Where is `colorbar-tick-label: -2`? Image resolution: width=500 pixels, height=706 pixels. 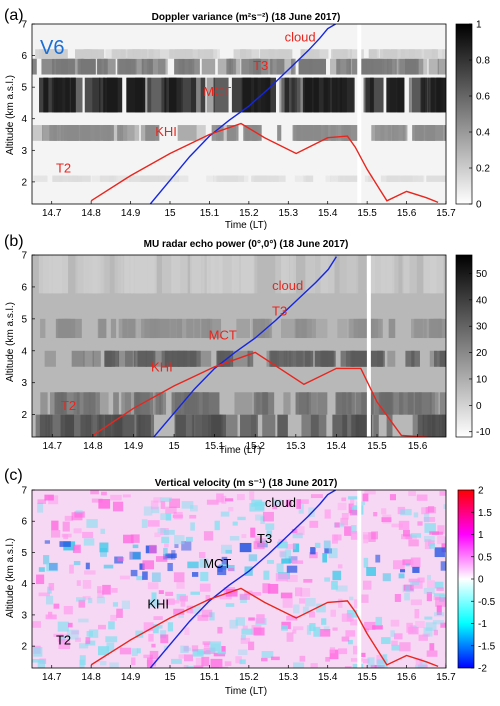 colorbar-tick-label: -2 is located at coordinates (482, 669).